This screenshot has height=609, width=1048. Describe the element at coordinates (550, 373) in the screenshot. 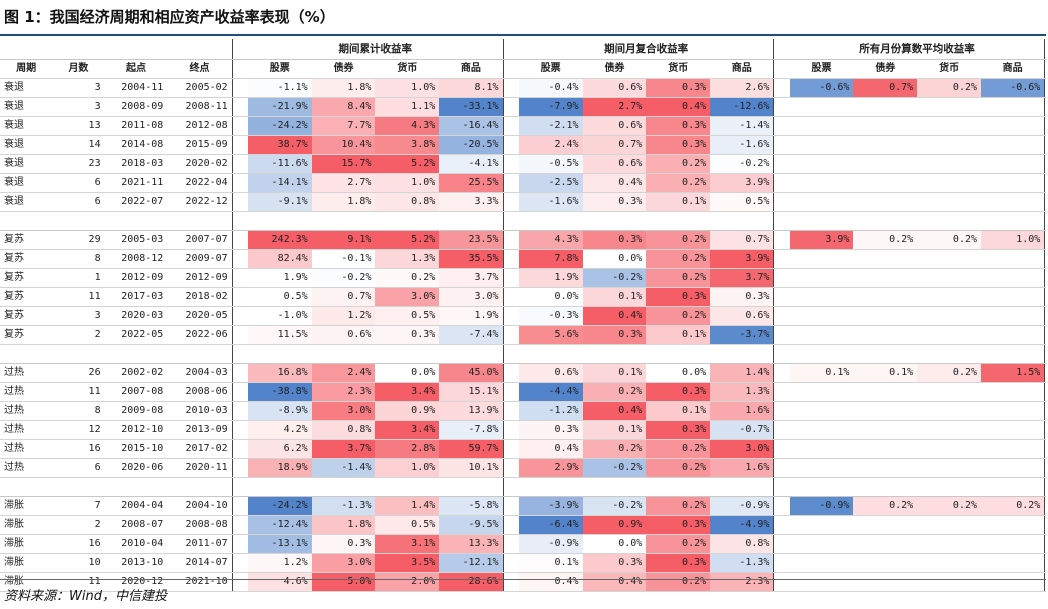

I see `mon-stock-cell: 0.6%` at that location.